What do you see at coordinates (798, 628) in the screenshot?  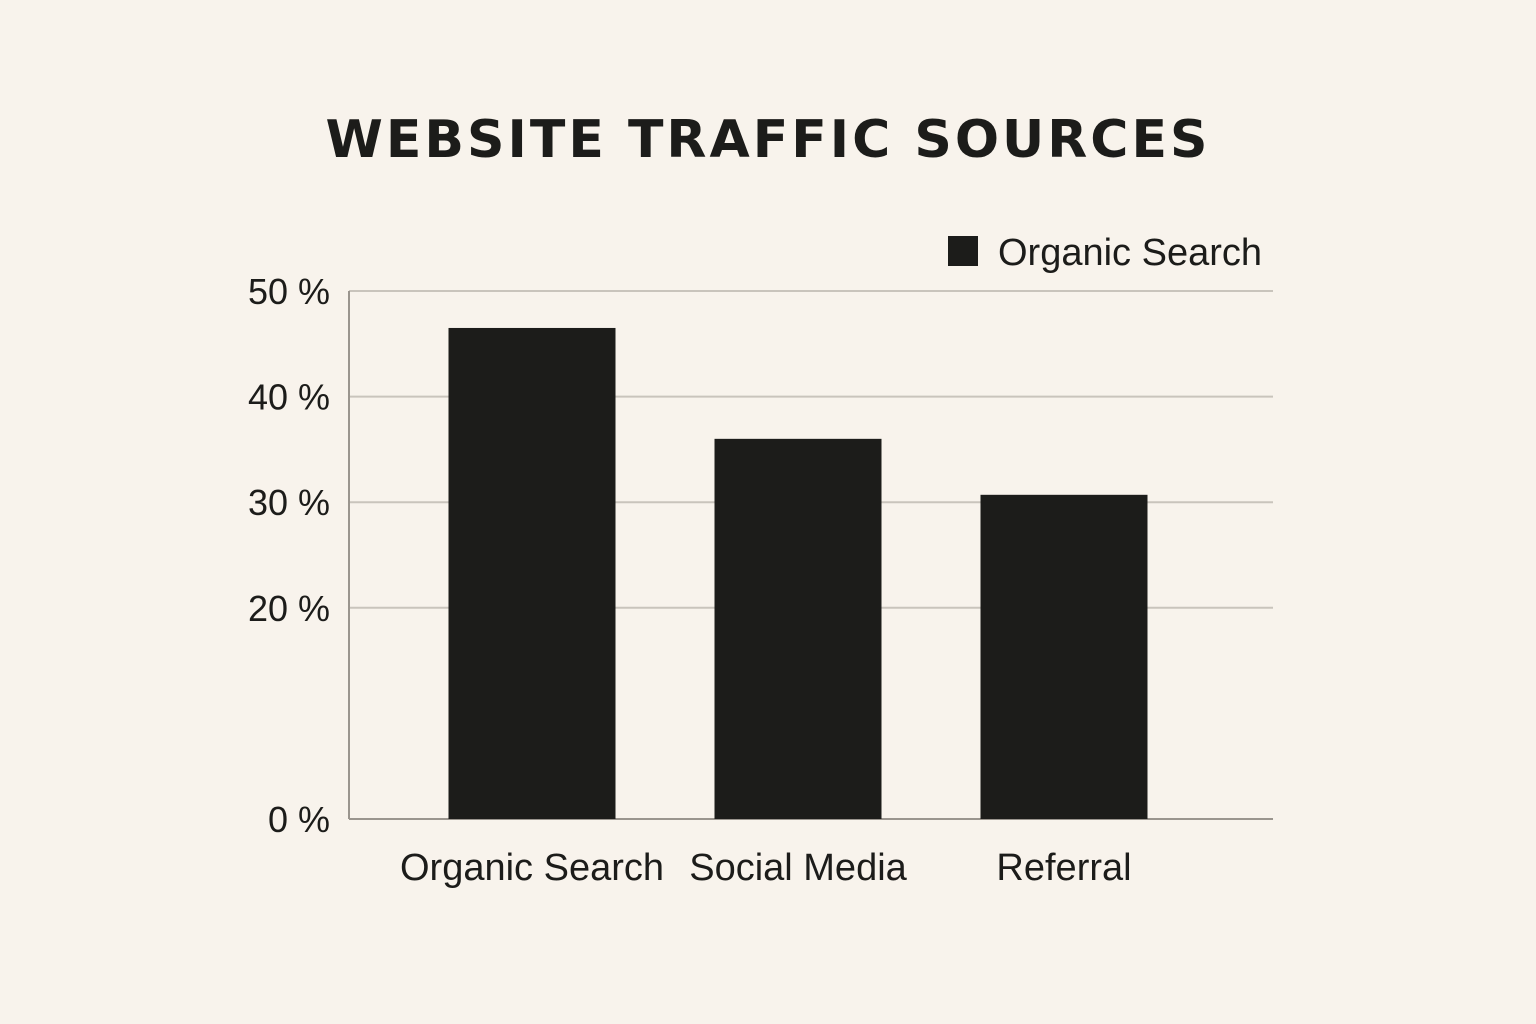 I see `bar-social-media` at bounding box center [798, 628].